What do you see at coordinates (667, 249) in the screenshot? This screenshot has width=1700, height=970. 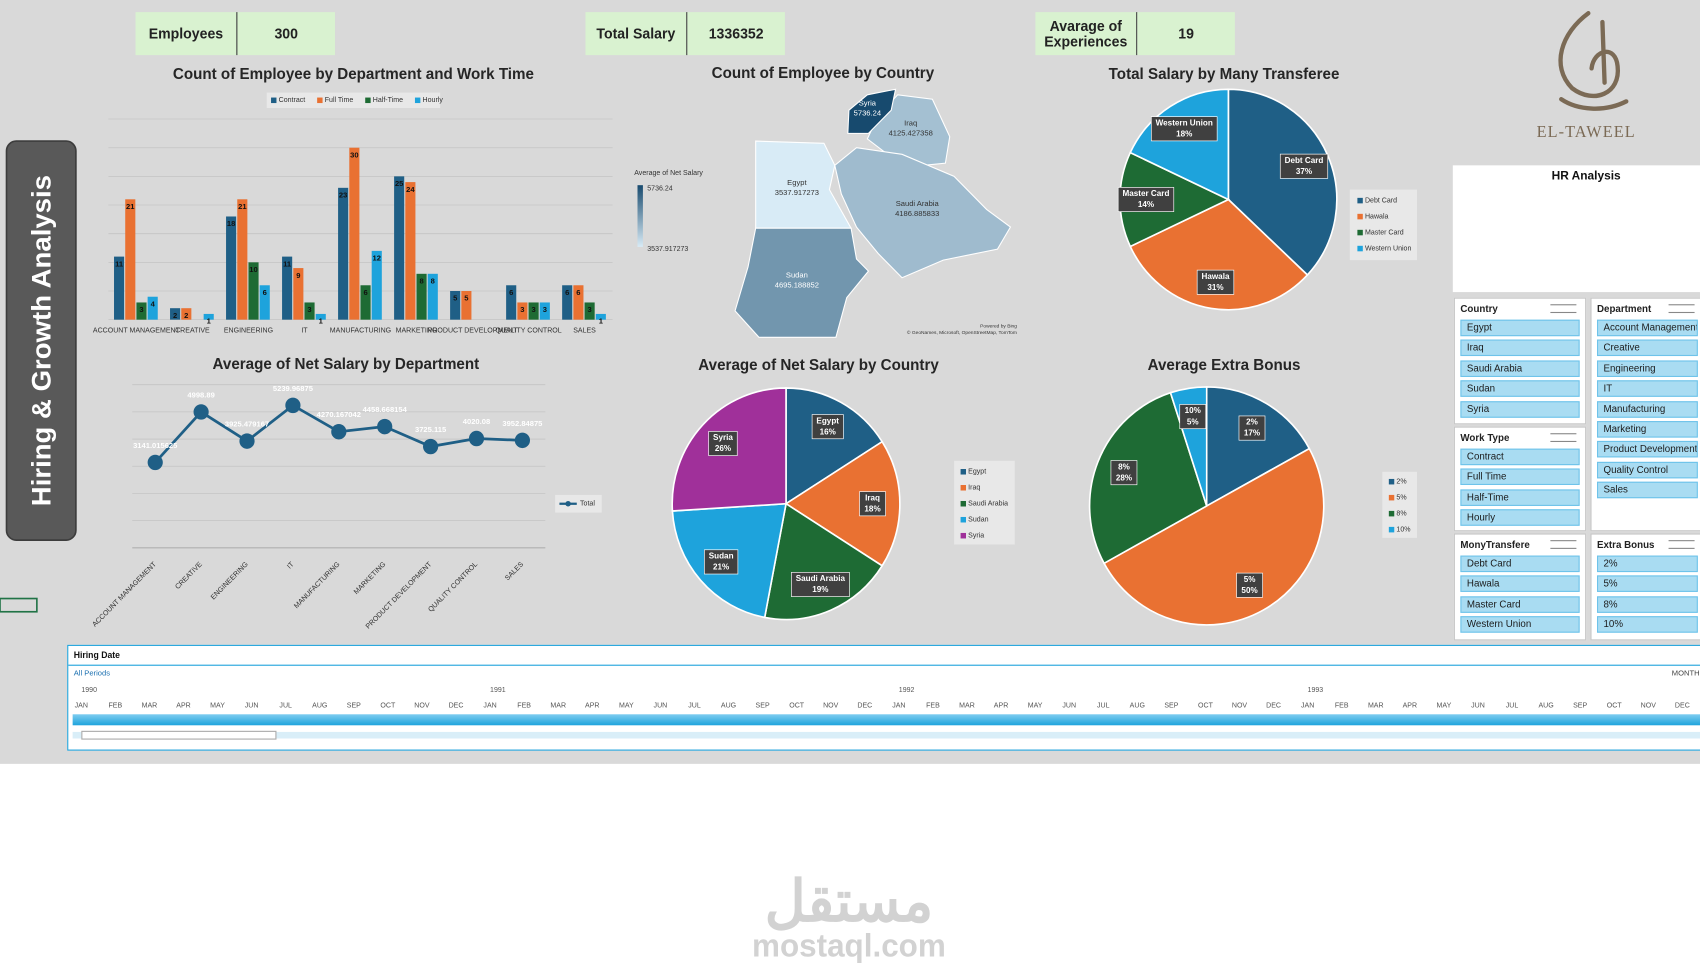 I see `legend-min: 3537.917273` at bounding box center [667, 249].